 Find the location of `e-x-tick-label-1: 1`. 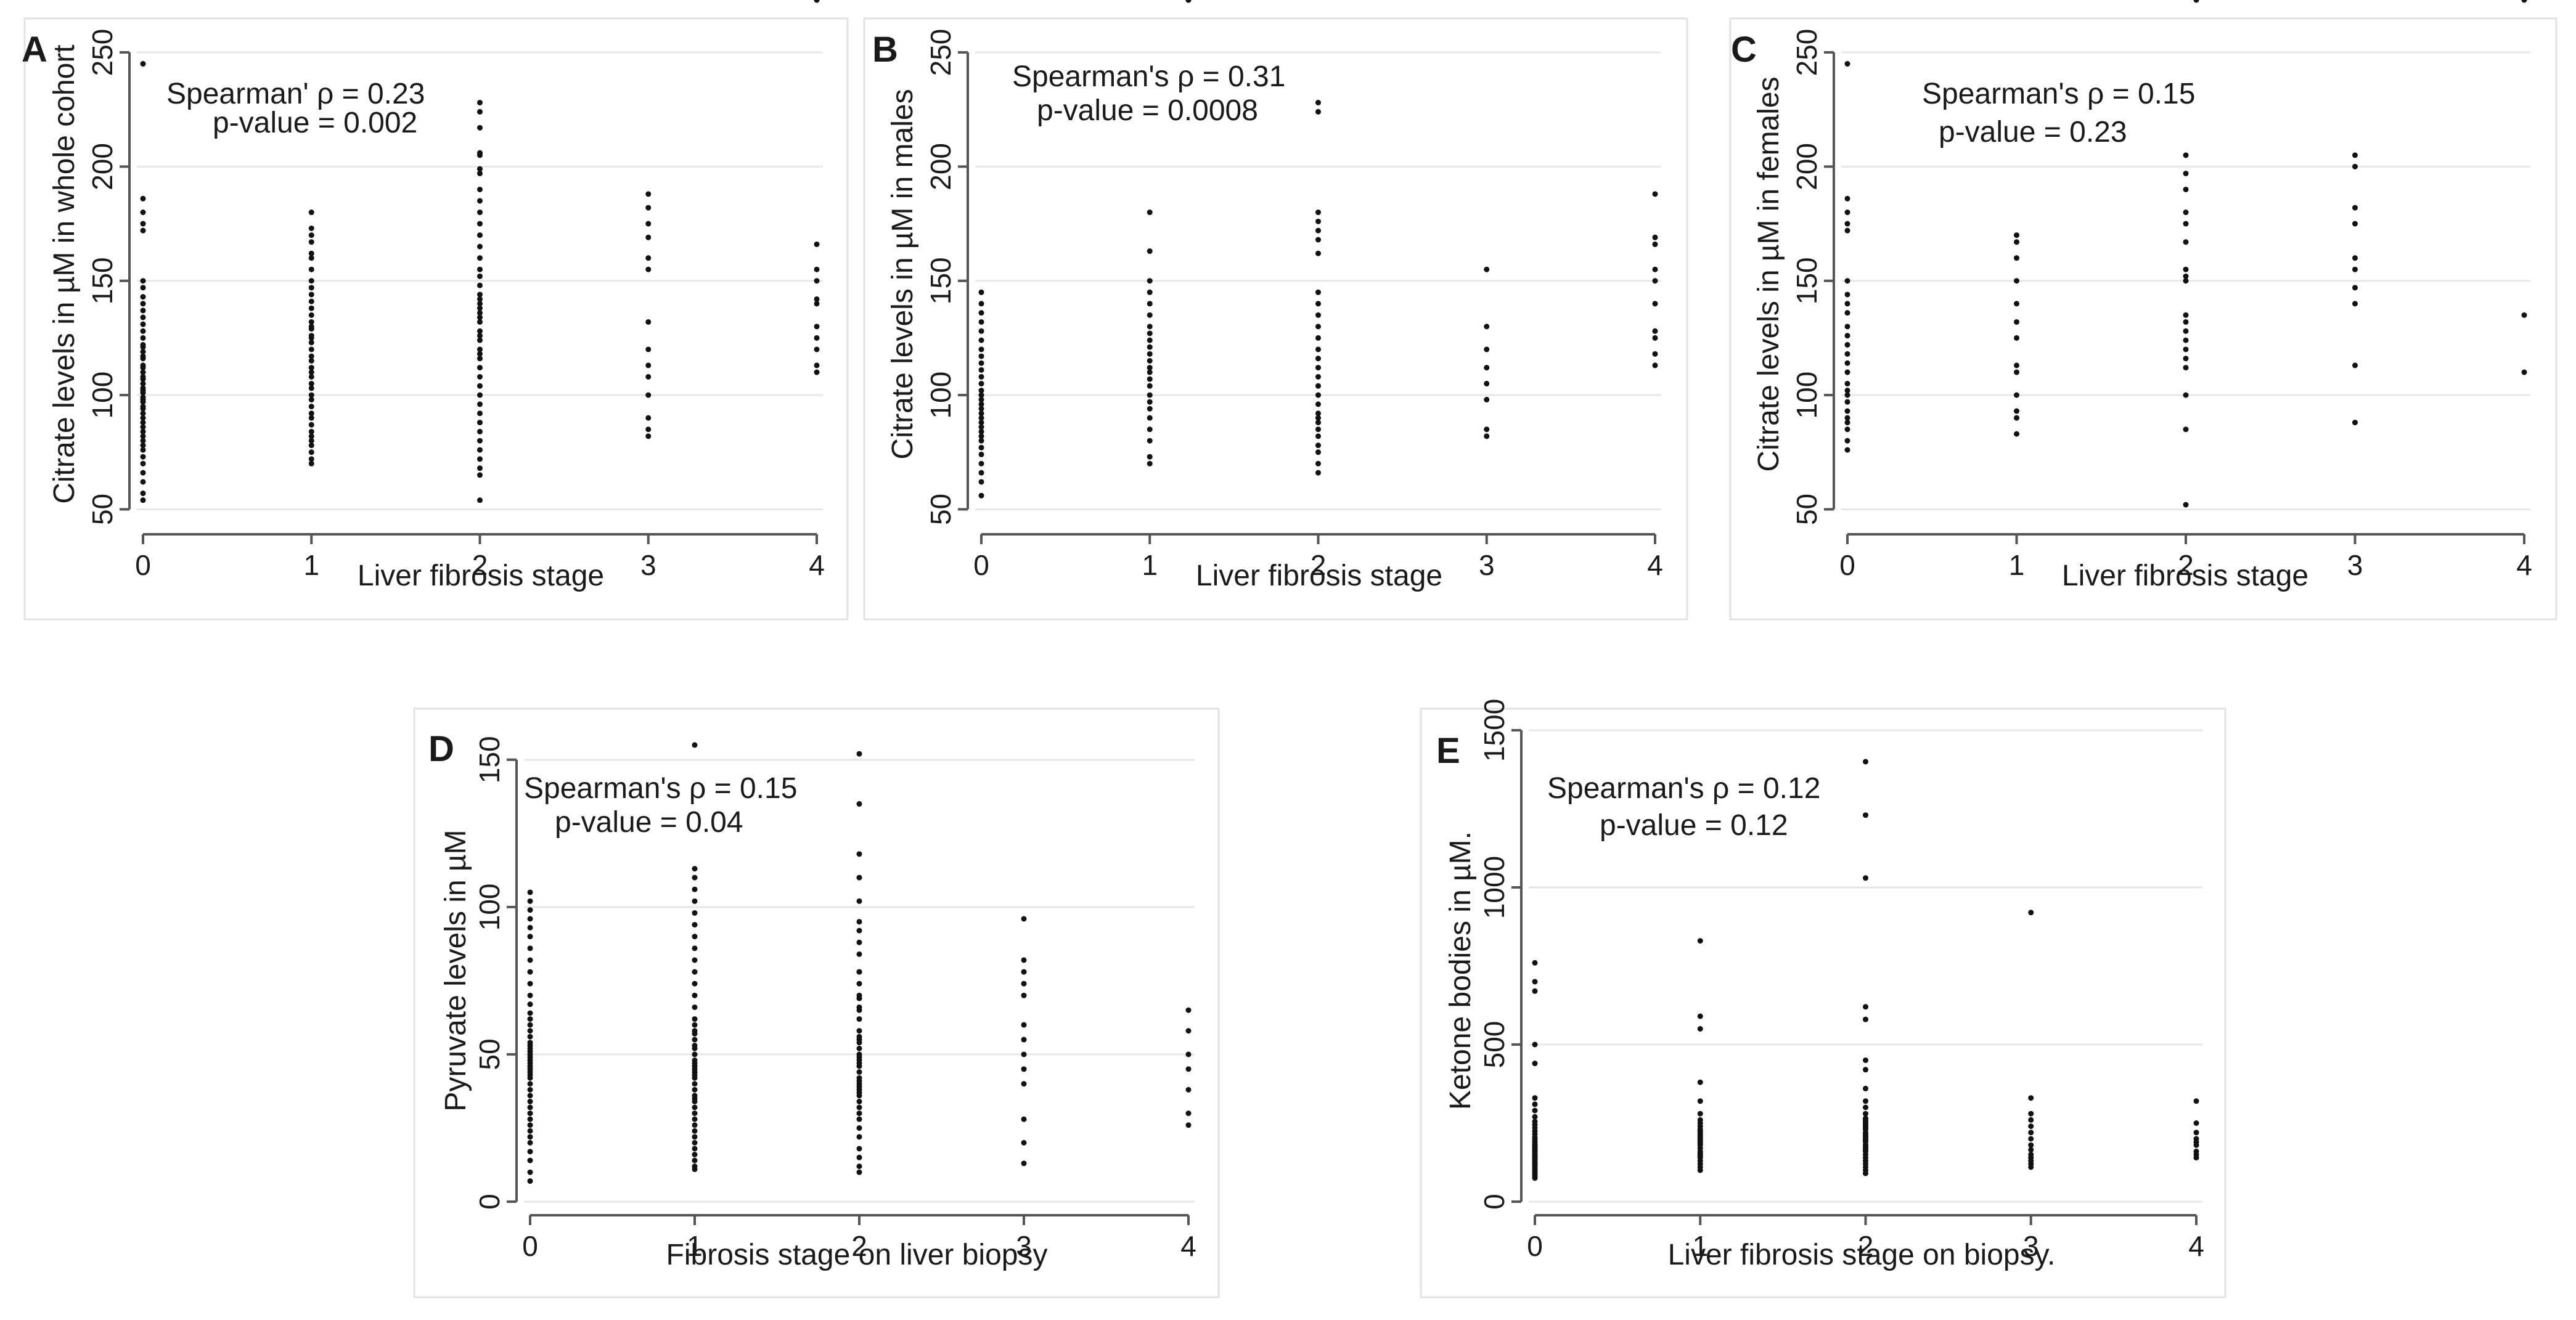

e-x-tick-label-1: 1 is located at coordinates (1700, 1246).